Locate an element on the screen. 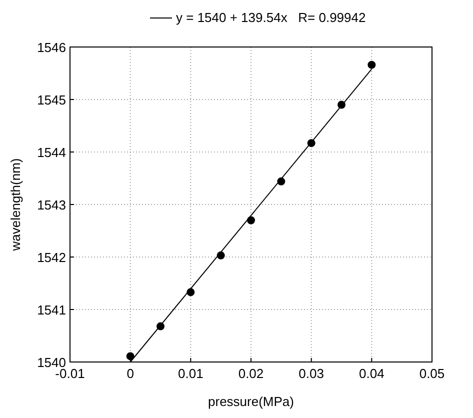 The height and width of the screenshot is (418, 473). y-tick-label: 1545 is located at coordinates (51, 100).